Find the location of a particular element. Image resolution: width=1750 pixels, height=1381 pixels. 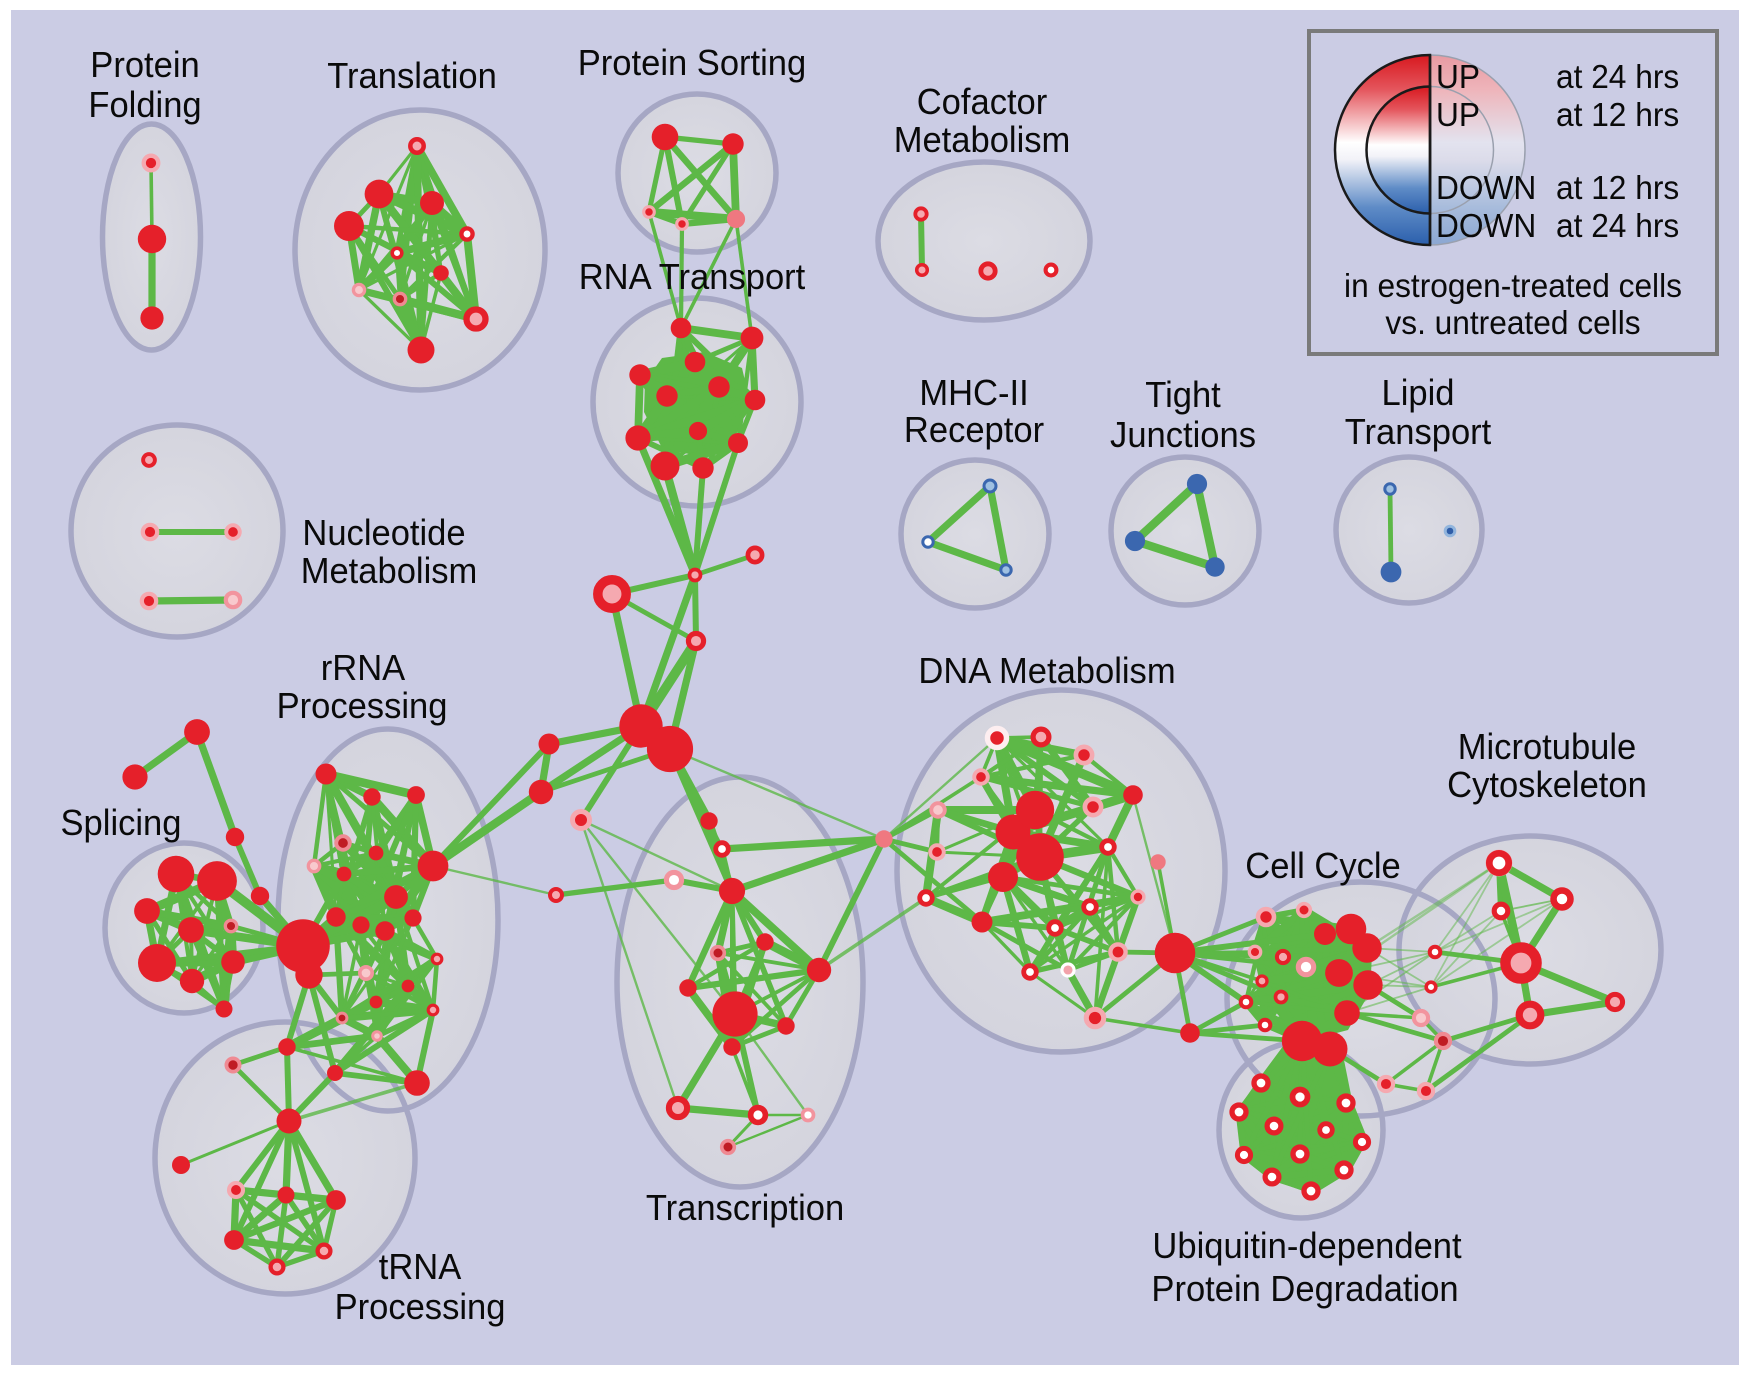

svg-text: Ubiquitin-dependent is located at coordinates (1306, 1246).